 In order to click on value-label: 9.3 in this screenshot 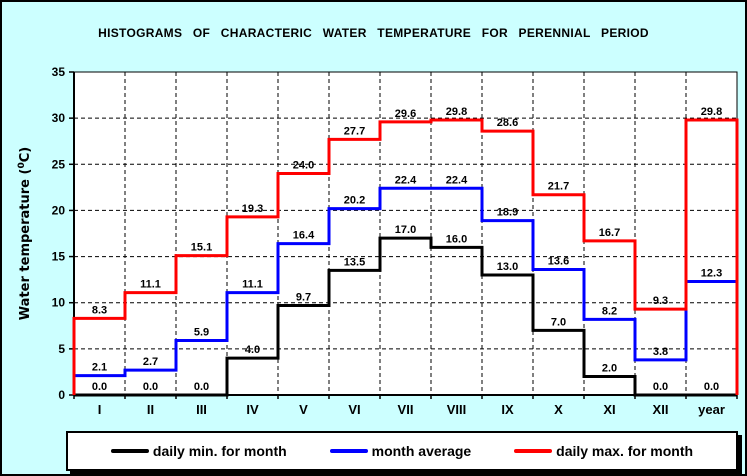, I will do `click(660, 301)`.